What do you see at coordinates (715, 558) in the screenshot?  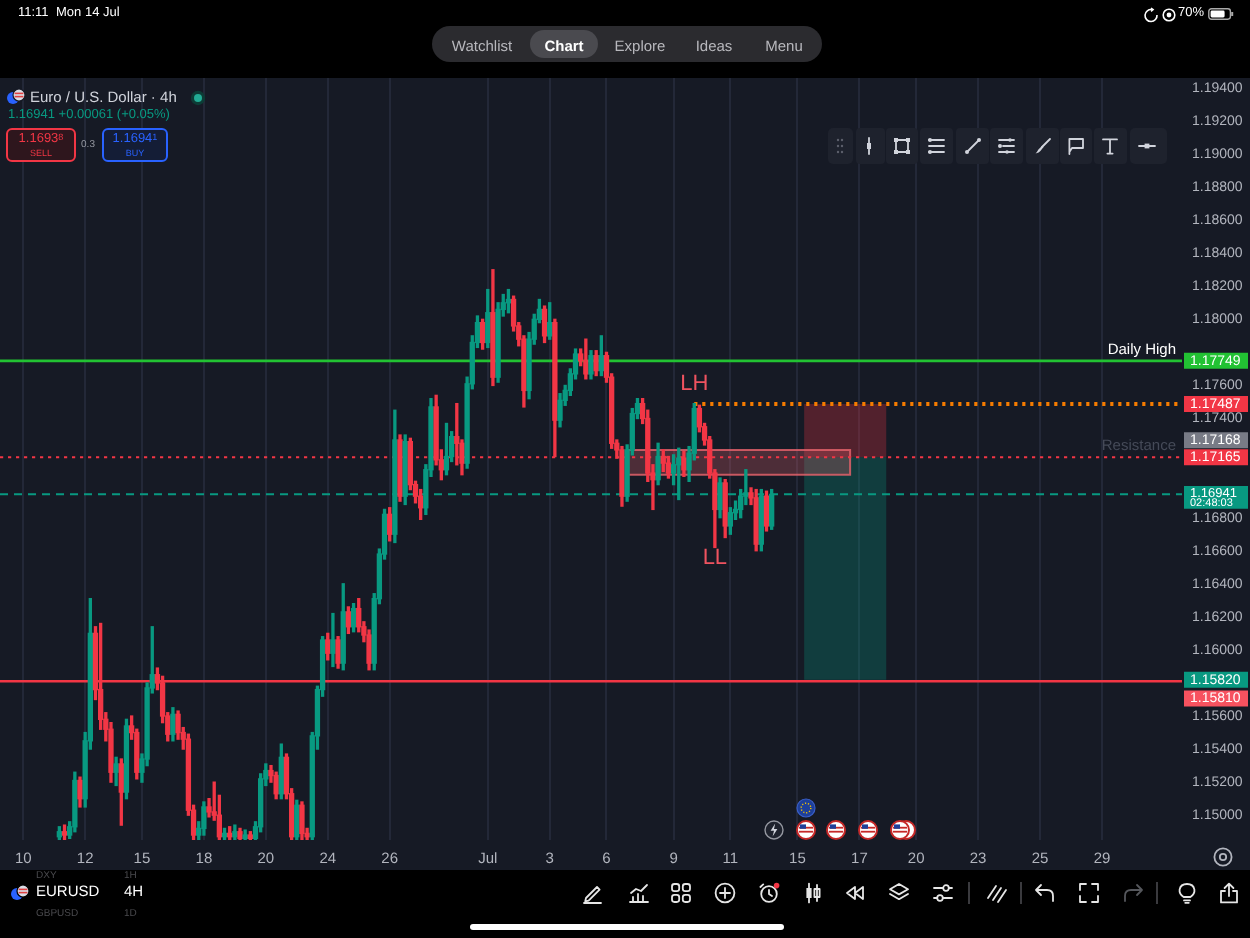 I see `annotation: LL` at bounding box center [715, 558].